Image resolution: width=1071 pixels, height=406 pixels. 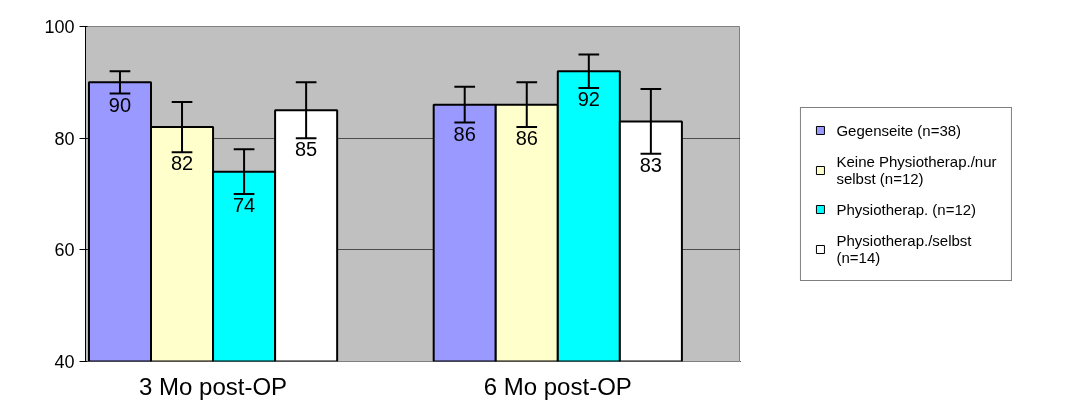 I want to click on data-label: 85, so click(x=306, y=149).